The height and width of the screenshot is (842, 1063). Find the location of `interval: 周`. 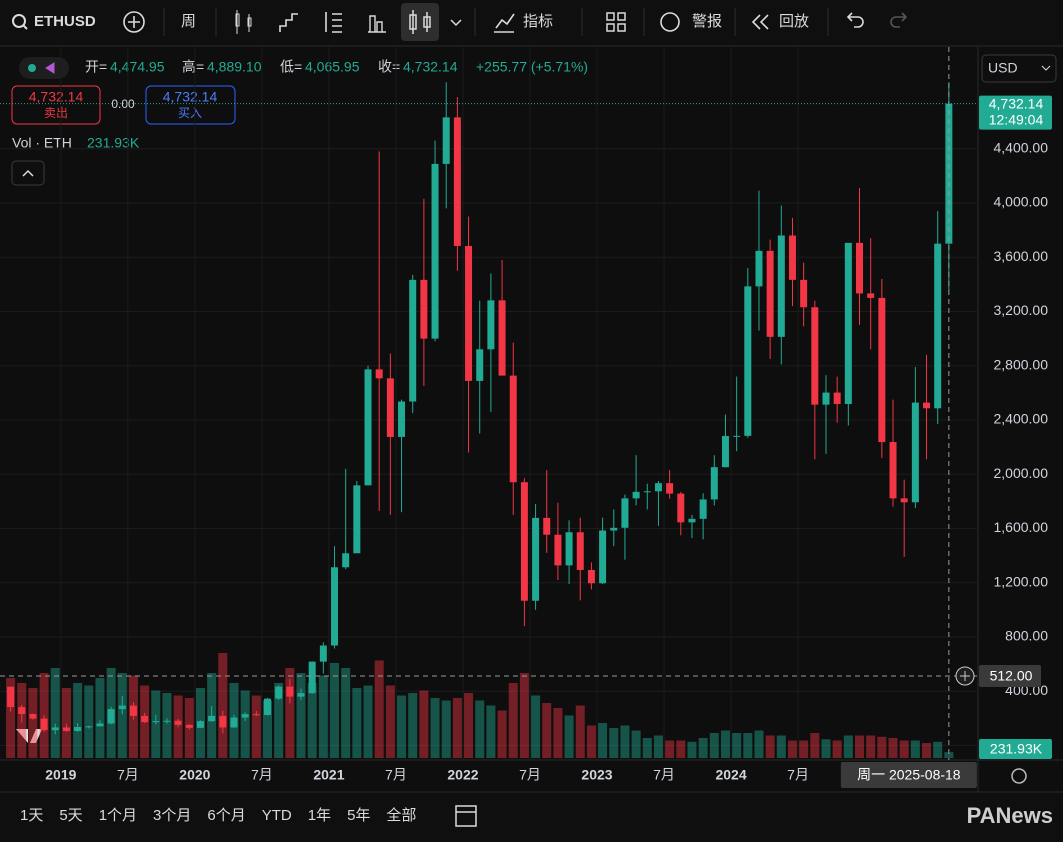

interval: 周 is located at coordinates (188, 21).